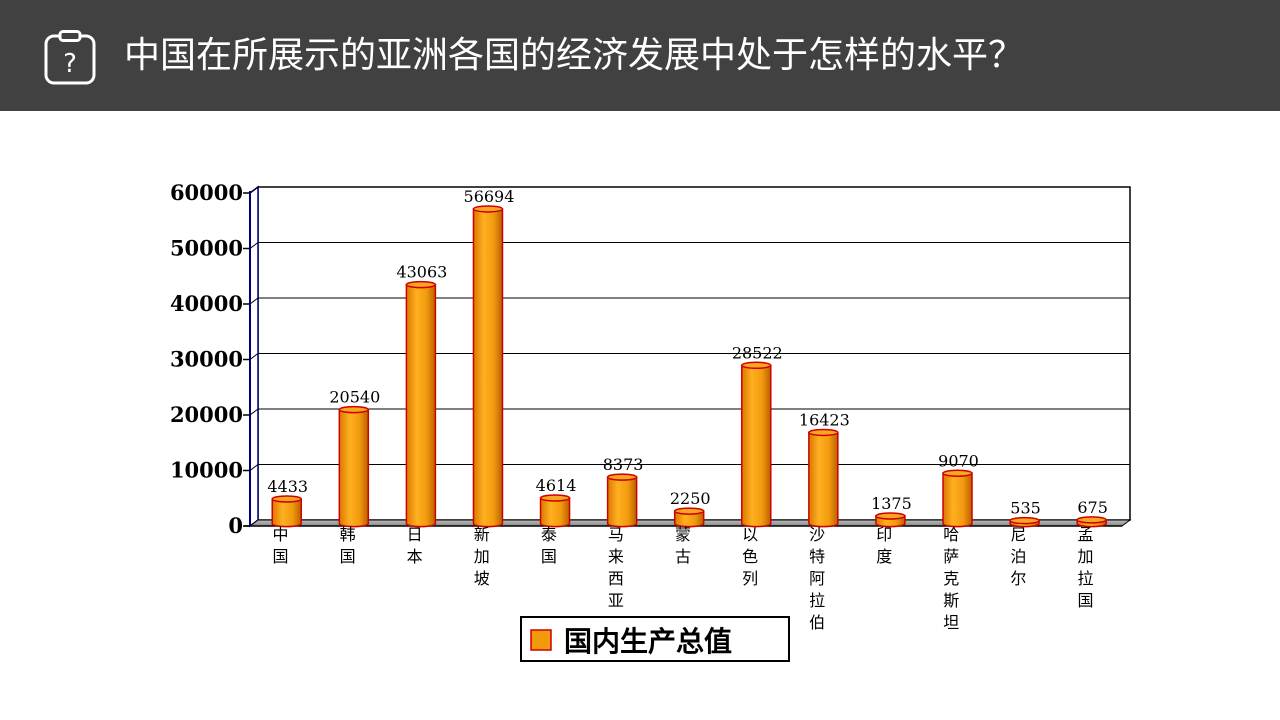  I want to click on data-label: 4614, so click(556, 485).